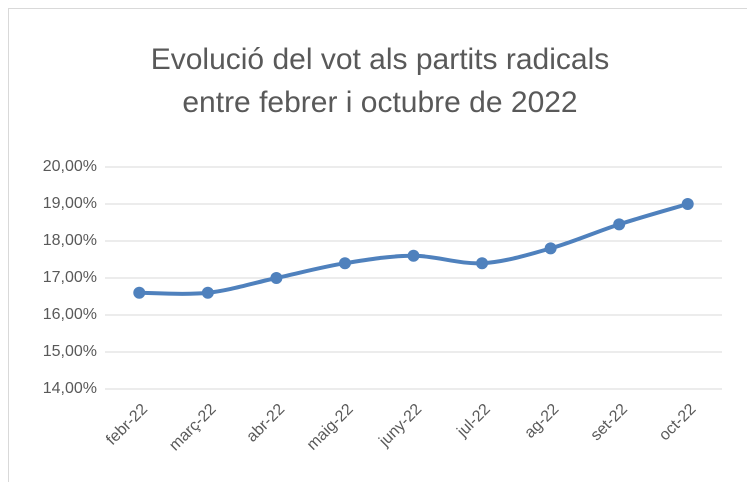  What do you see at coordinates (70, 166) in the screenshot?
I see `y-tick-label: 20,00%` at bounding box center [70, 166].